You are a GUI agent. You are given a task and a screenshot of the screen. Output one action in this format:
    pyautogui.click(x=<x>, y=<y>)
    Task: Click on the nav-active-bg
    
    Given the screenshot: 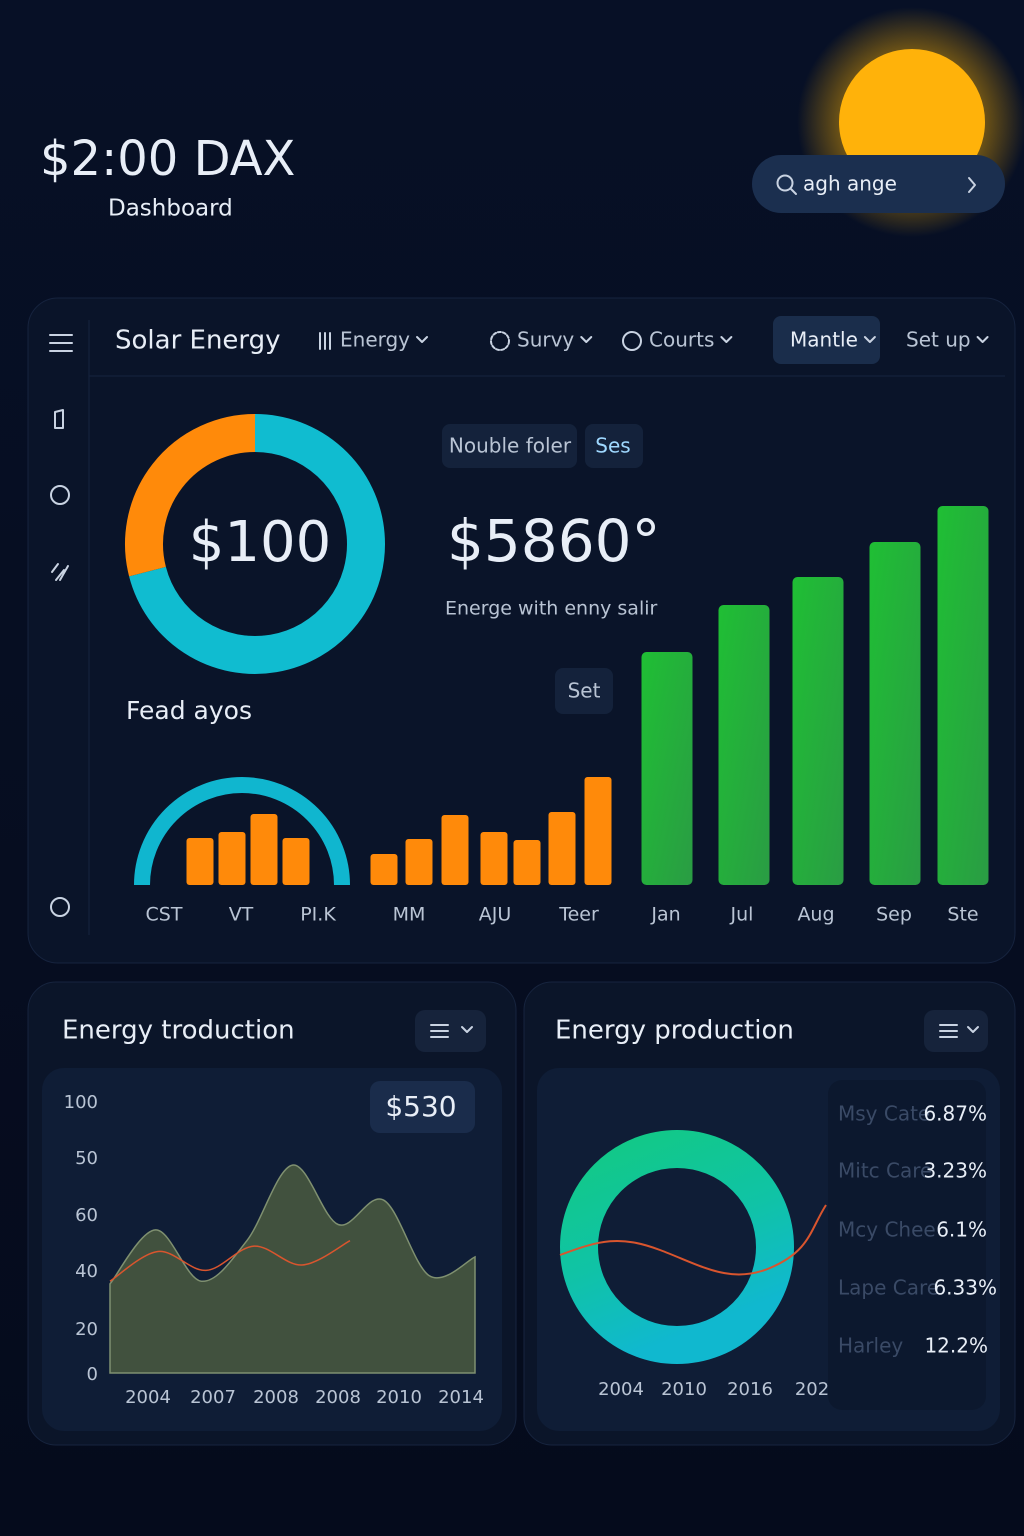 What is the action you would take?
    pyautogui.click(x=826, y=340)
    